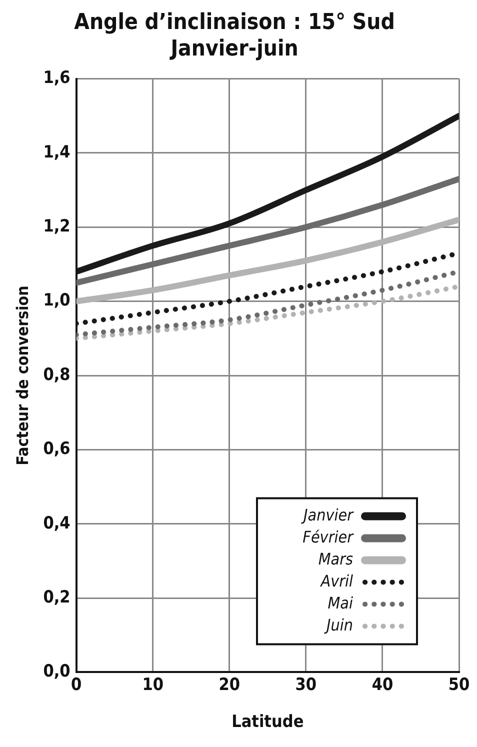  I want to click on y-tick-label: 1,2, so click(56, 226).